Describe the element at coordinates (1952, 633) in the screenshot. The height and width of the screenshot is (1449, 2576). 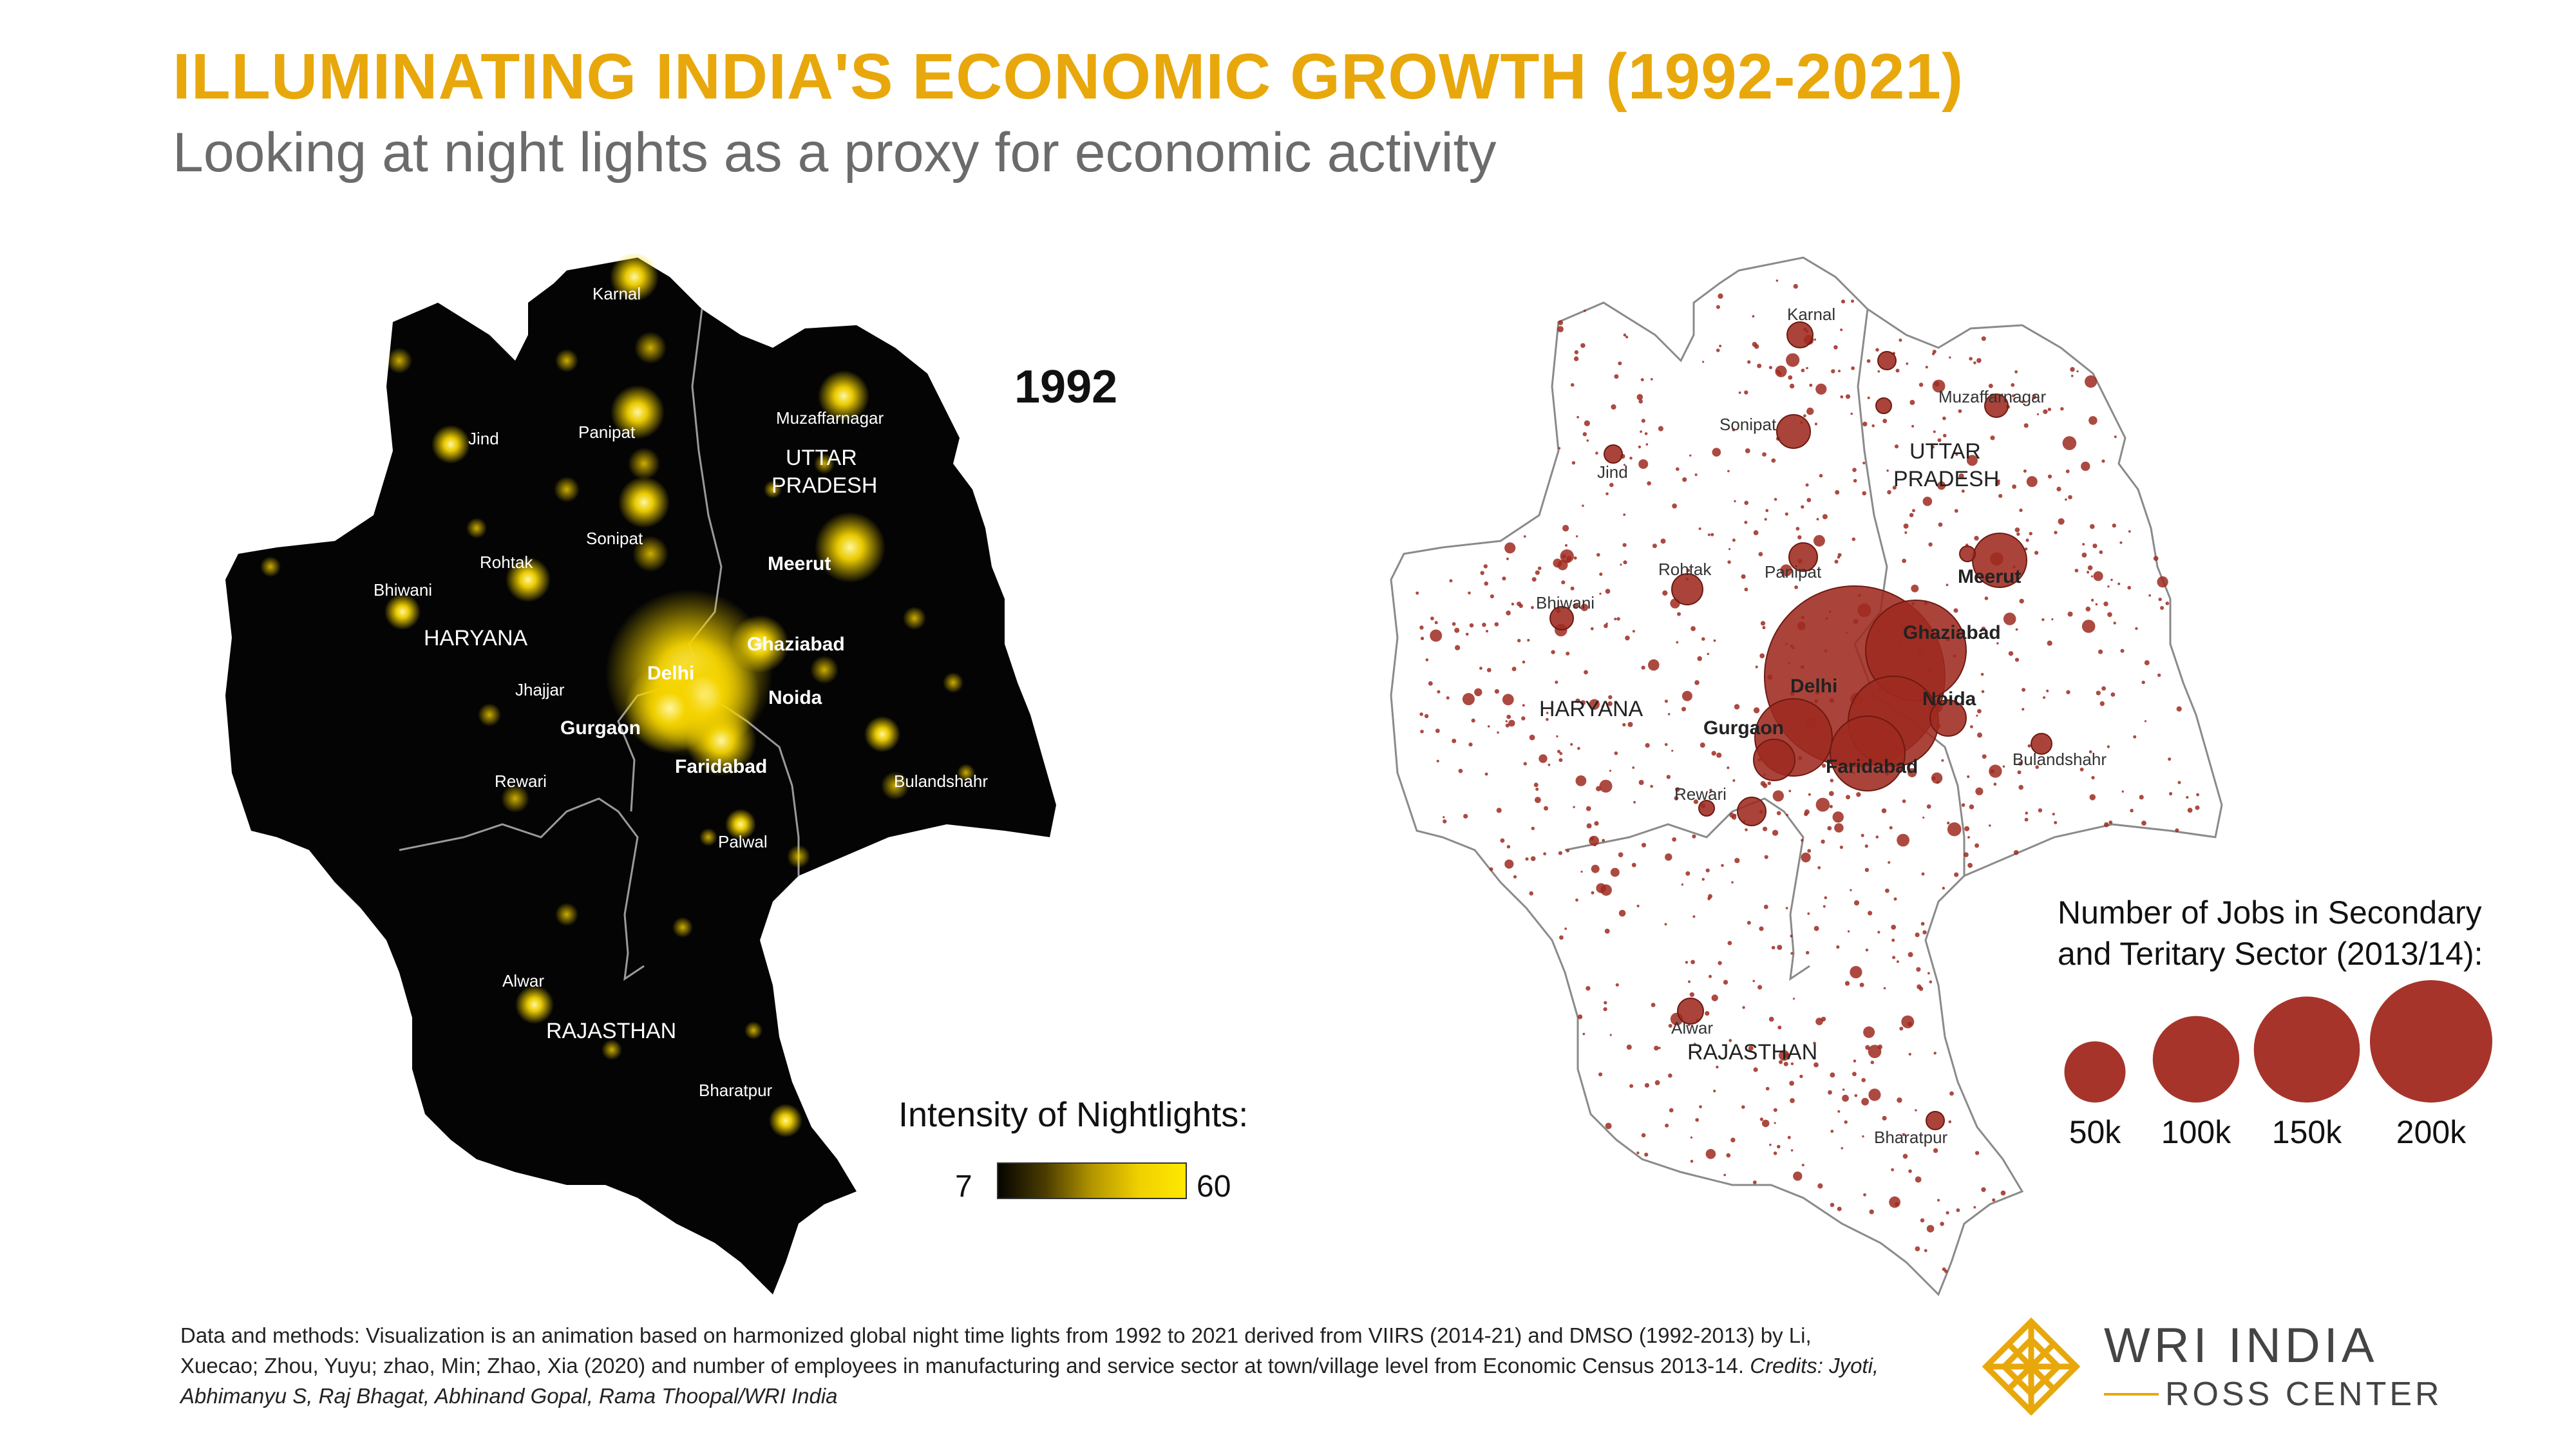
I see `jobs-city-label: Ghaziabad` at that location.